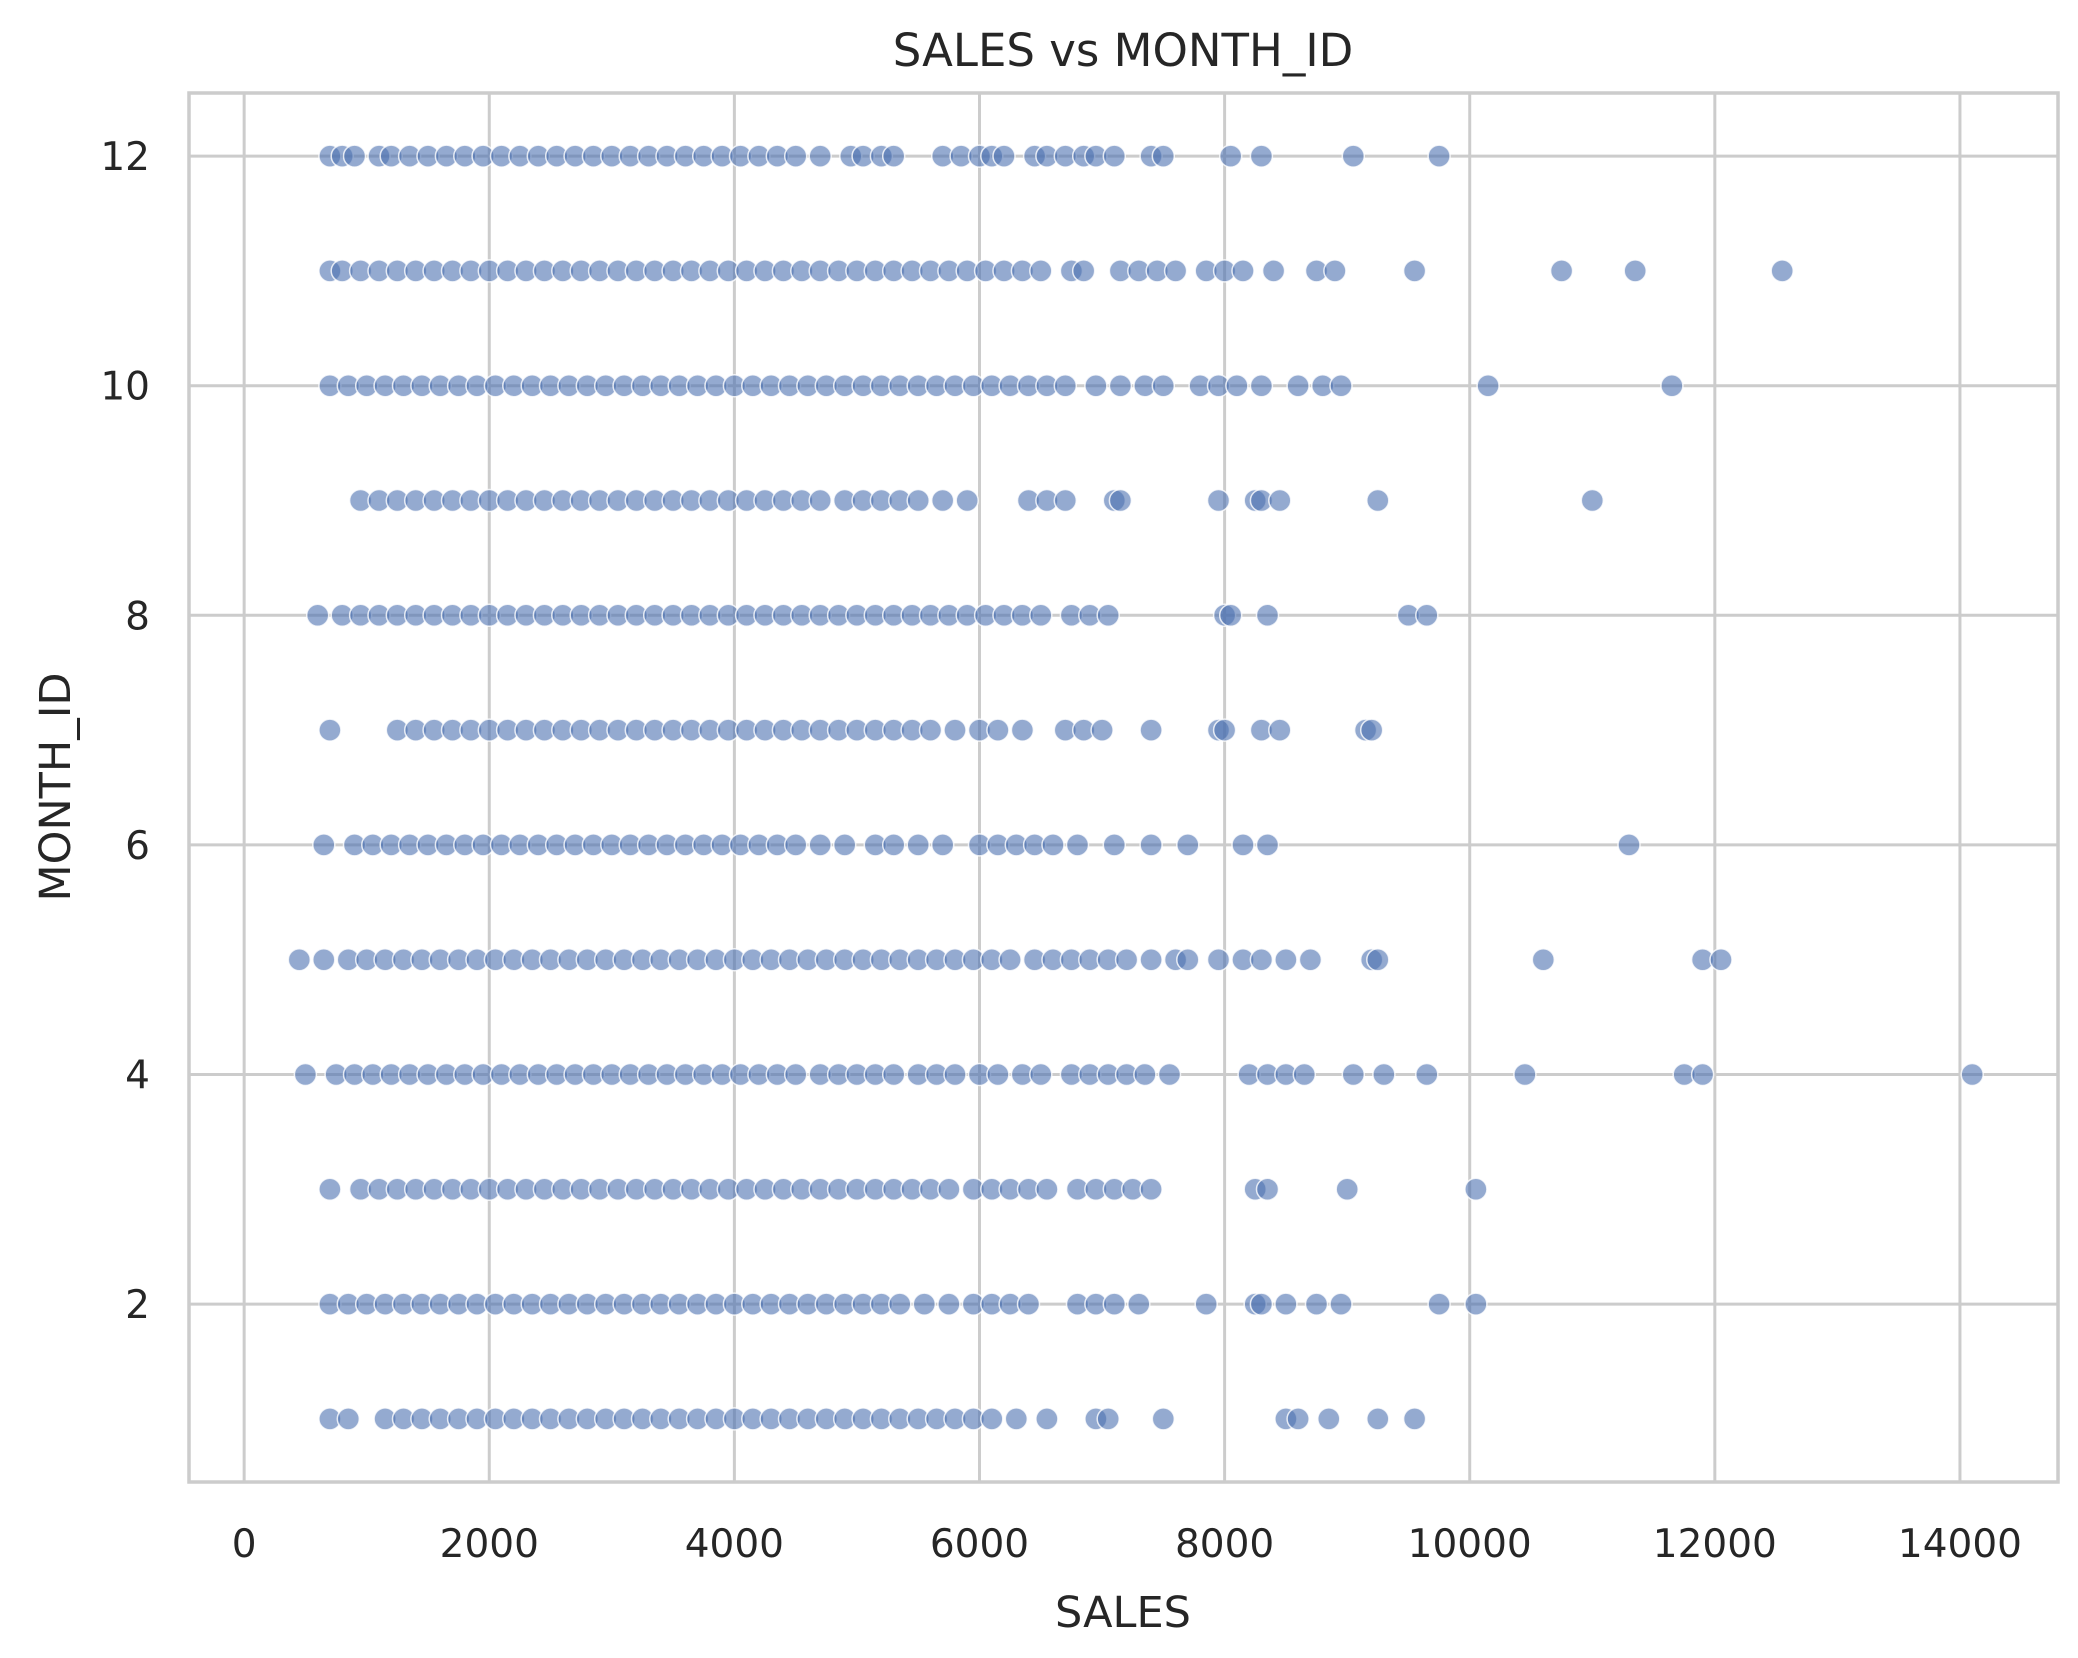 This screenshot has height=1658, width=2078. What do you see at coordinates (56, 786) in the screenshot?
I see `y-axis-label: MONTH_ID` at bounding box center [56, 786].